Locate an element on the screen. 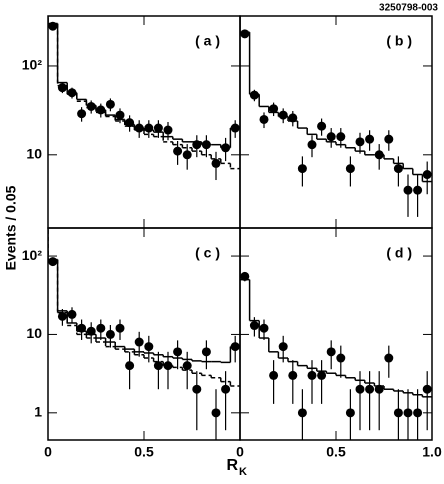 The height and width of the screenshot is (484, 444). x-axis-label-sub: K is located at coordinates (243, 472).